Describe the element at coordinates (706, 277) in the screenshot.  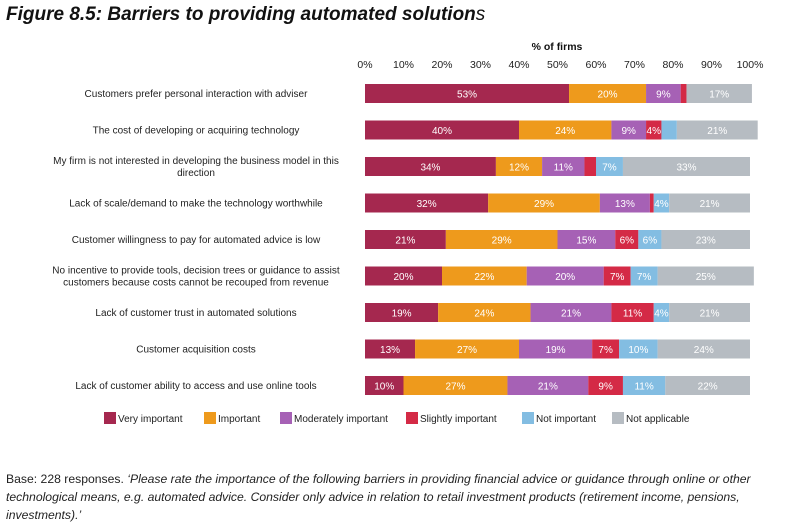
I see `bar-value-label: 25%` at that location.